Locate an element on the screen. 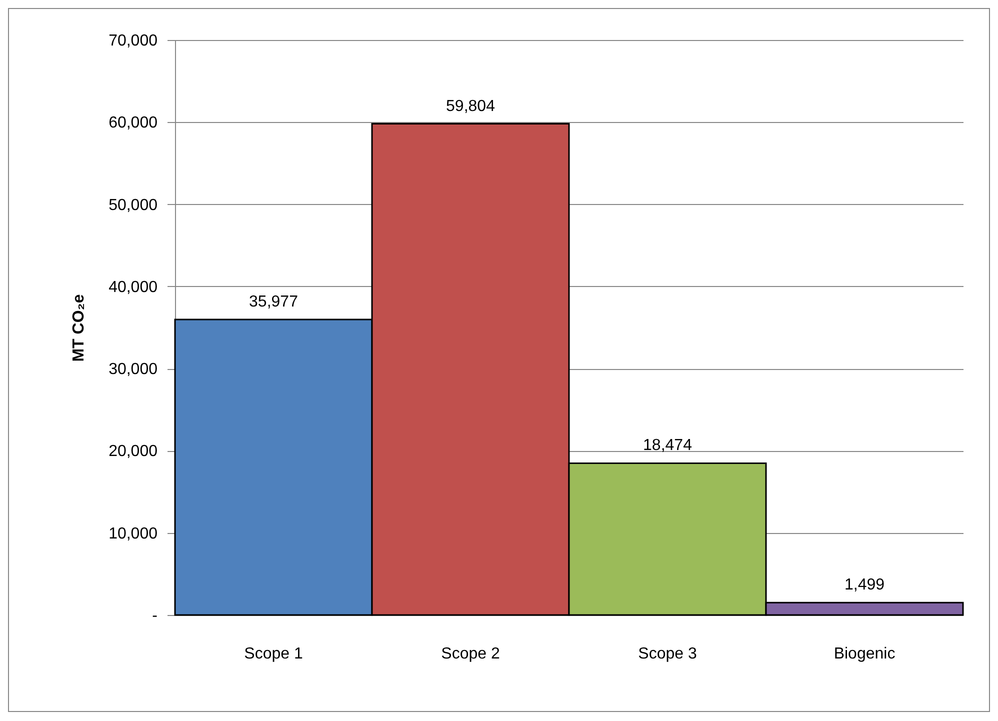 The height and width of the screenshot is (721, 998). x-tick-label: Biogenic is located at coordinates (865, 654).